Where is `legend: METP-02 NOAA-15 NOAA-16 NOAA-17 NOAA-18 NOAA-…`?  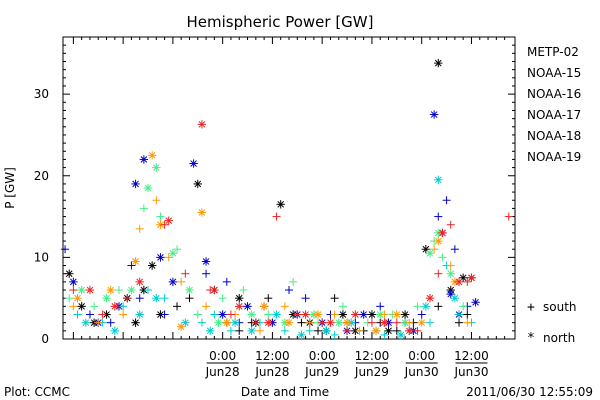 legend: METP-02 NOAA-15 NOAA-16 NOAA-17 NOAA-18 NOAA-… is located at coordinates (554, 104).